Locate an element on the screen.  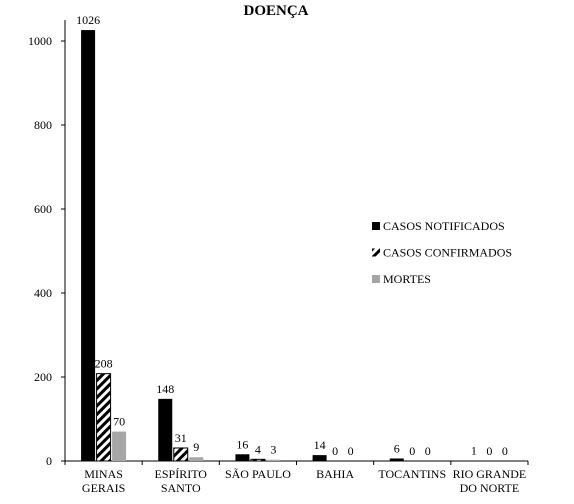
legend-label: MORTES is located at coordinates (407, 279).